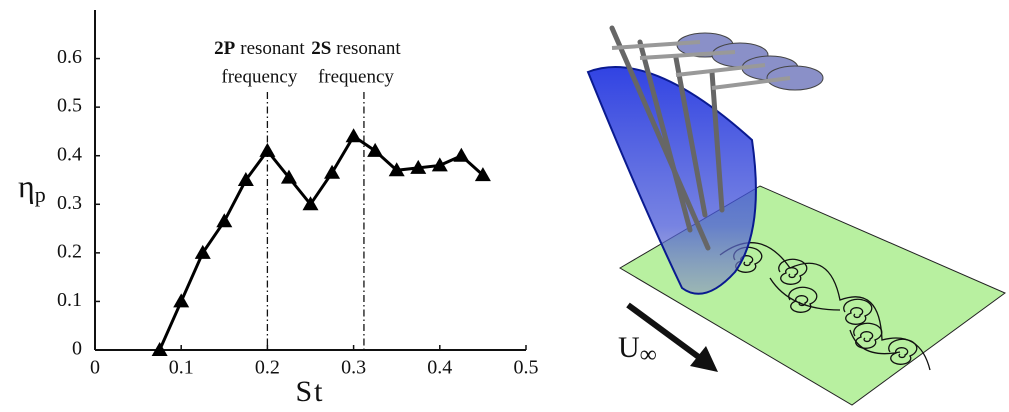 The height and width of the screenshot is (412, 1009). I want to click on arms, so click(701, 65).